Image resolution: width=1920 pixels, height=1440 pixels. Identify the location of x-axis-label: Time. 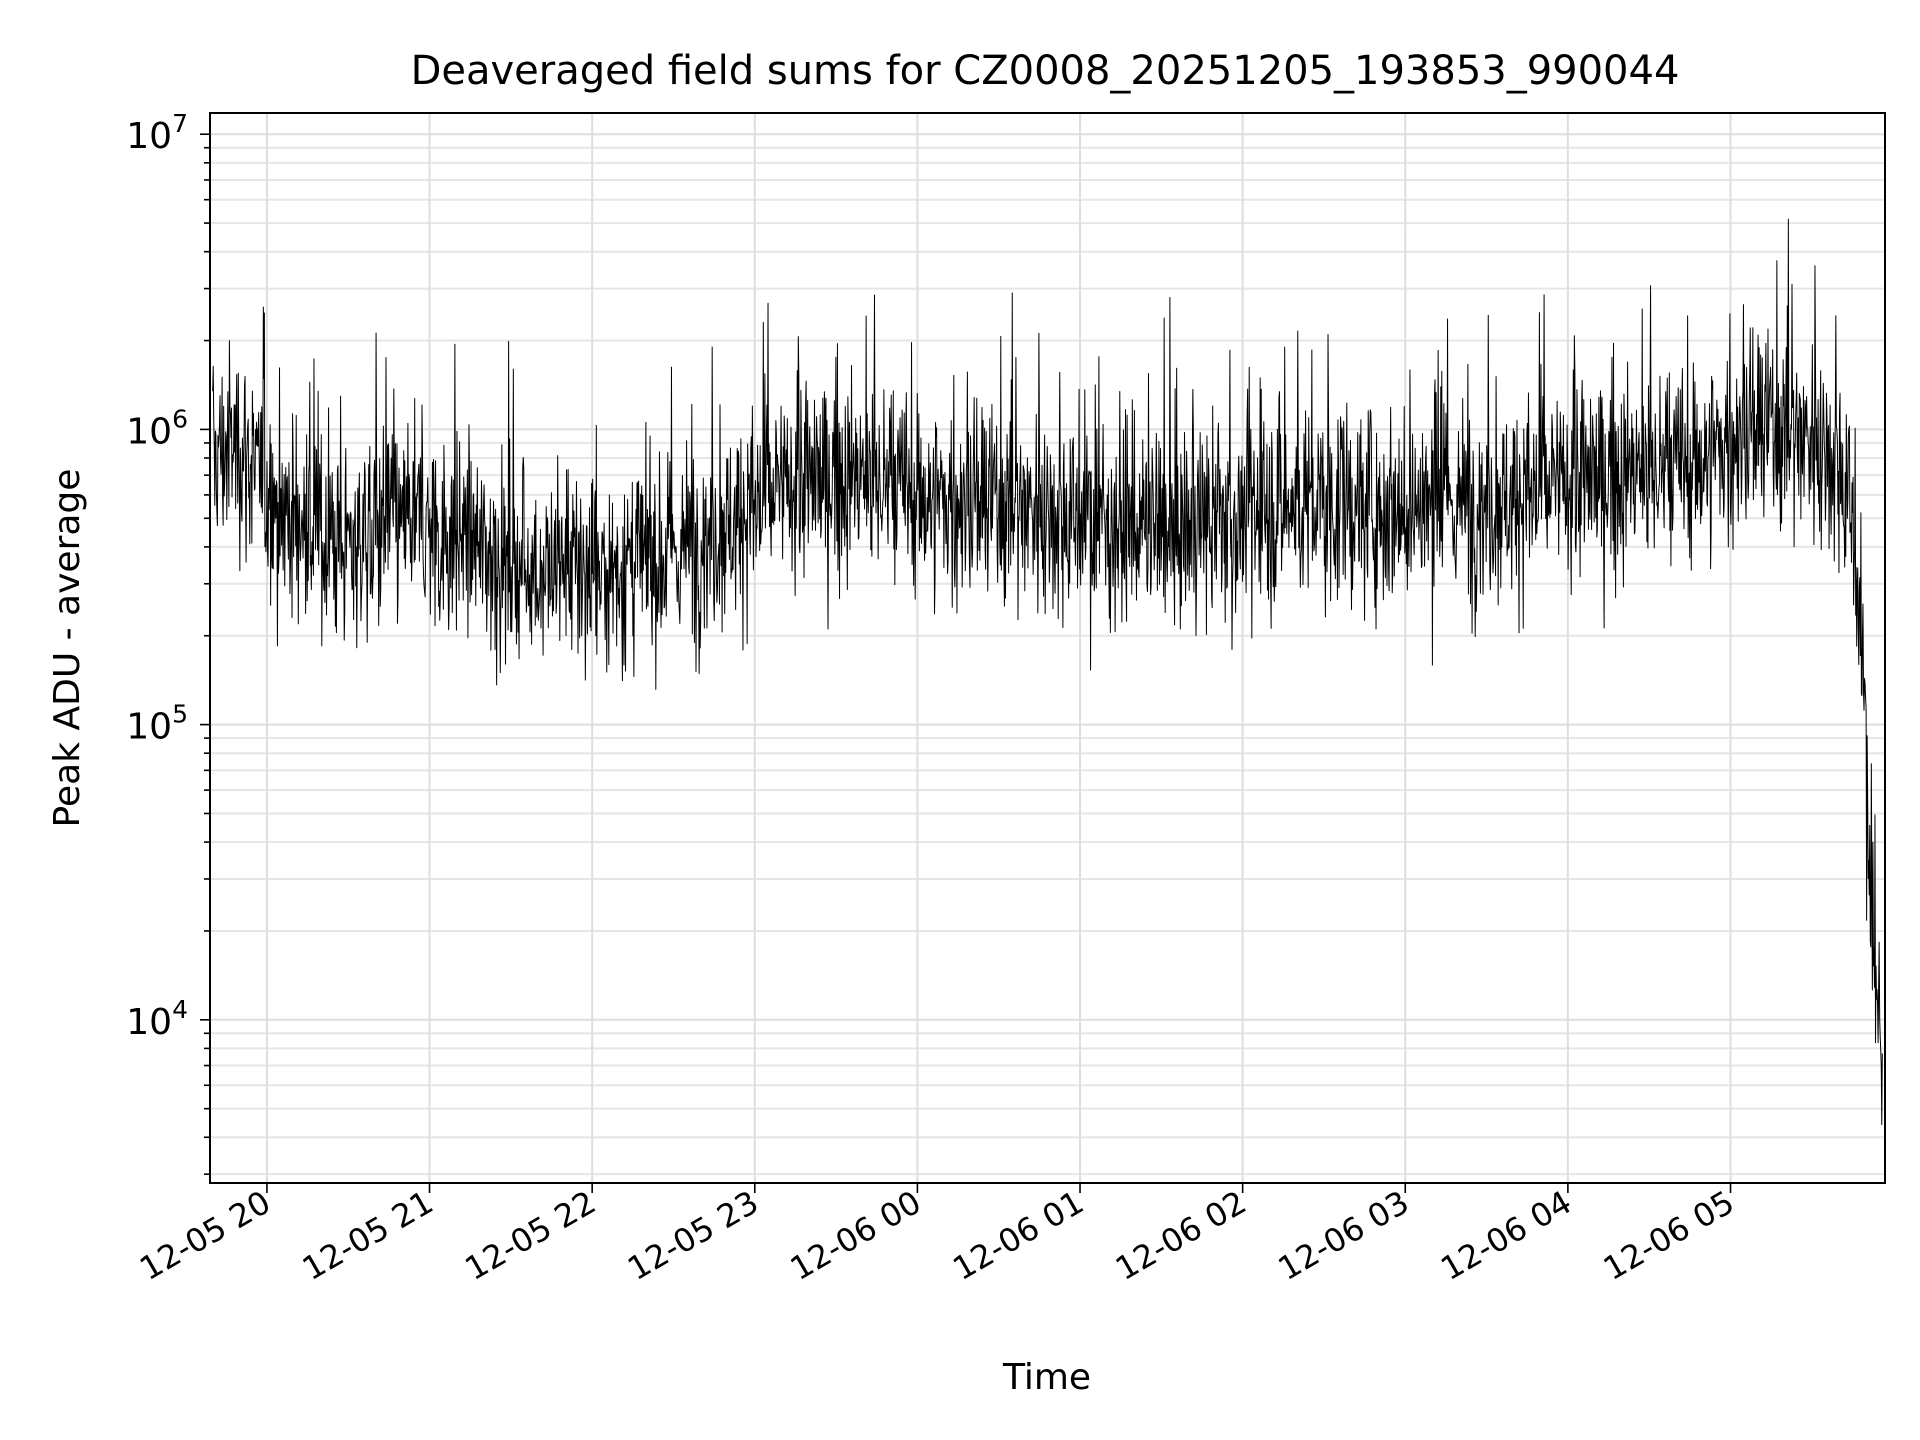
(1046, 1377).